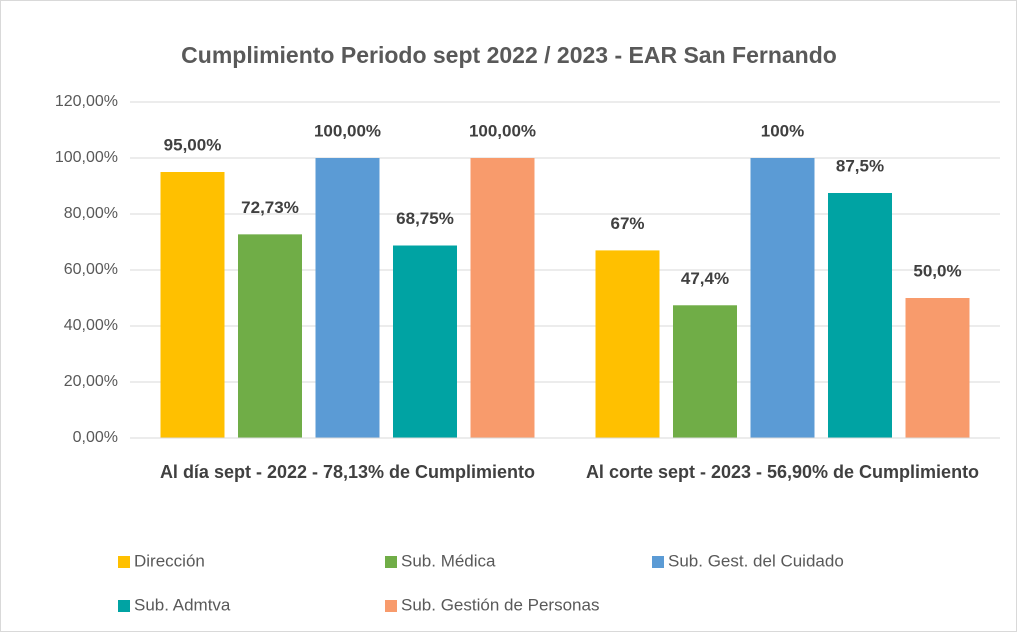 The width and height of the screenshot is (1018, 633). I want to click on y-tick-label: 40,00%, so click(91, 325).